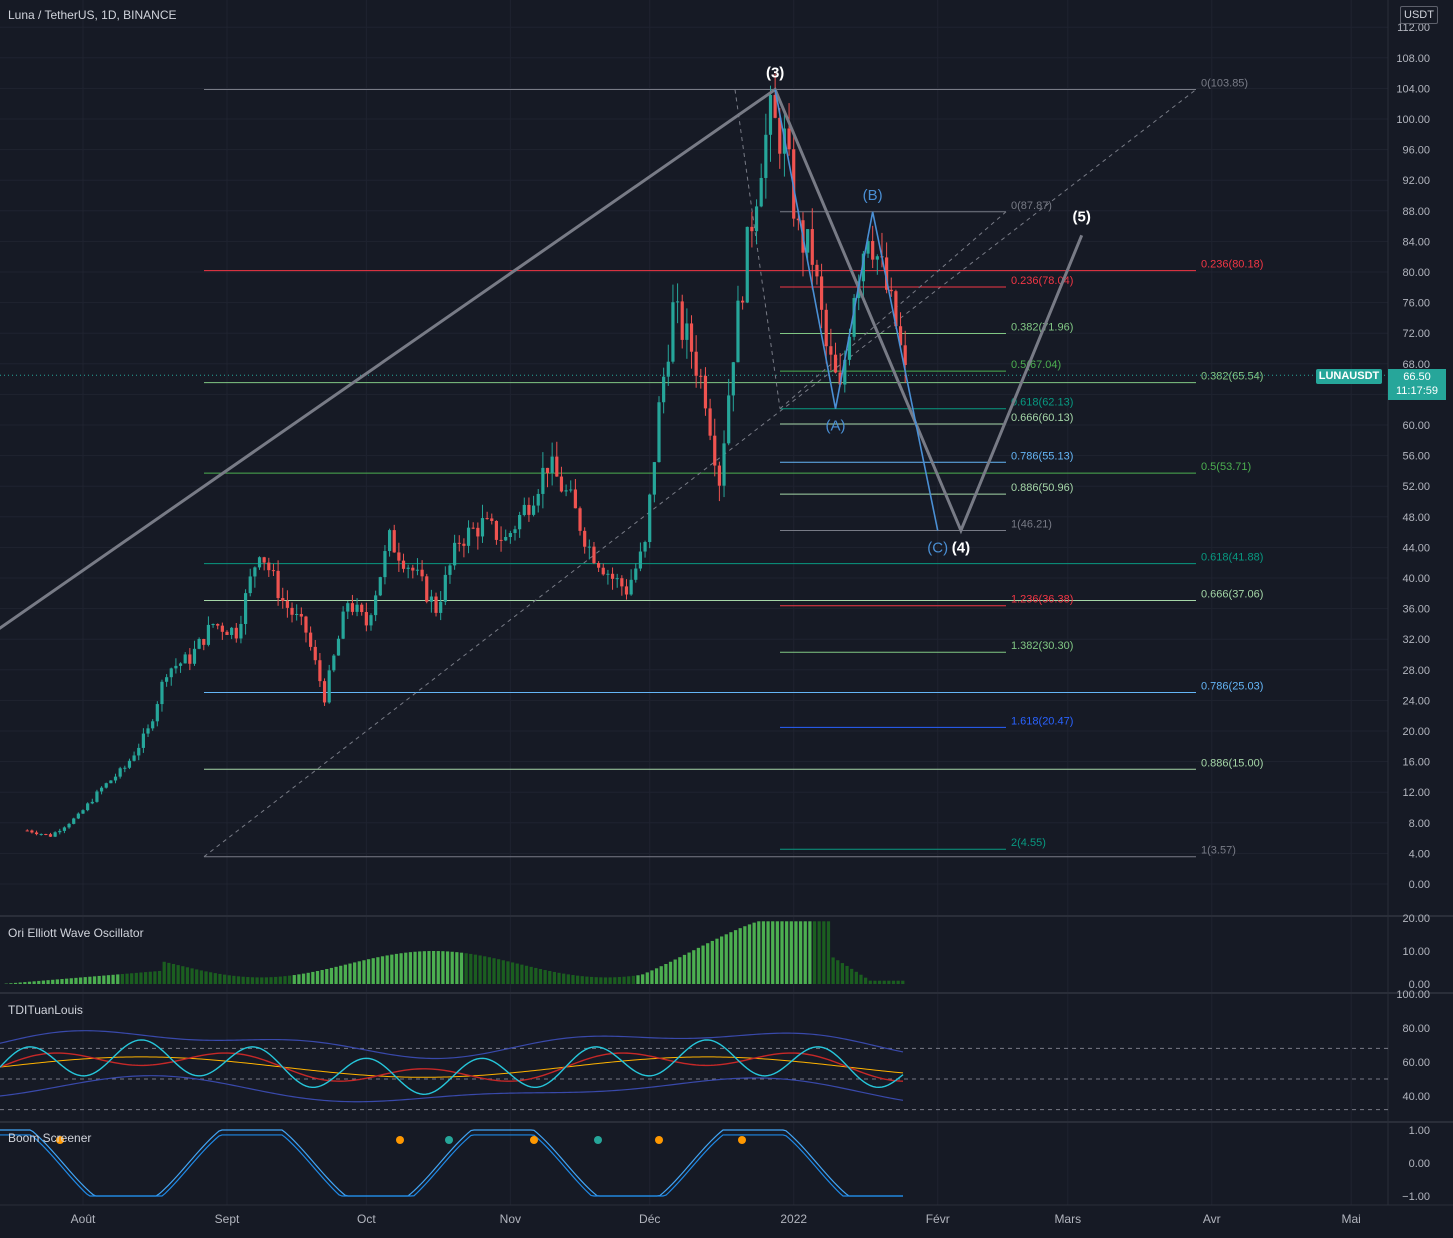  What do you see at coordinates (1416, 579) in the screenshot?
I see `y-tick-label: 40.00` at bounding box center [1416, 579].